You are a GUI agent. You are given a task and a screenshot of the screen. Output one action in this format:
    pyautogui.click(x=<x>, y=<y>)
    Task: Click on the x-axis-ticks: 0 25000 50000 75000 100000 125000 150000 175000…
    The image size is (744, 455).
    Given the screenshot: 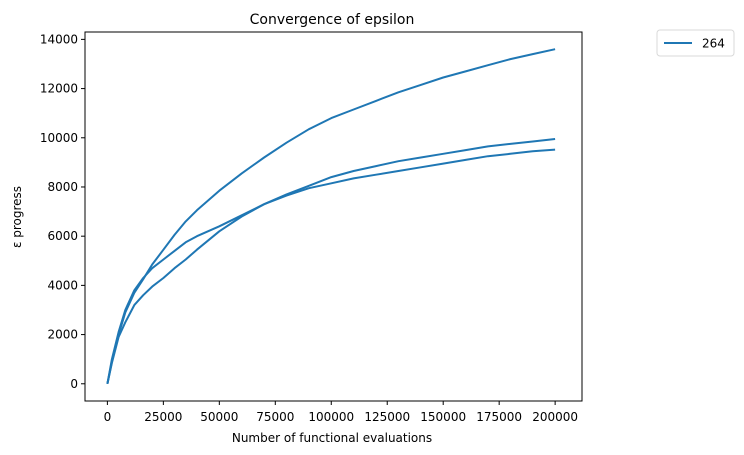 What is the action you would take?
    pyautogui.click(x=341, y=412)
    